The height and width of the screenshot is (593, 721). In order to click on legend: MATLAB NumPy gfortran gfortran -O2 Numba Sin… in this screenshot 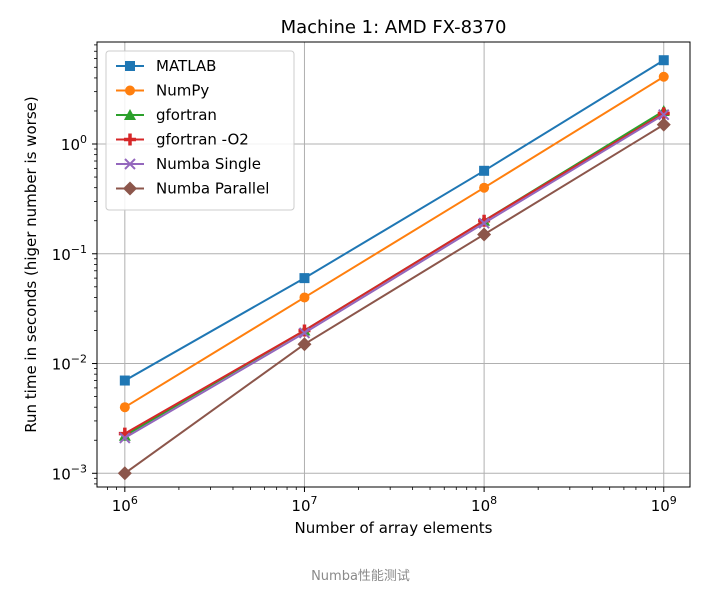, I will do `click(200, 130)`.